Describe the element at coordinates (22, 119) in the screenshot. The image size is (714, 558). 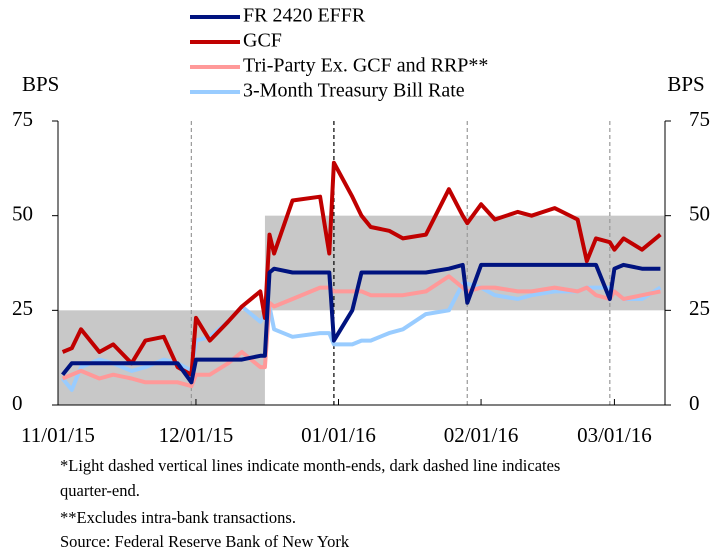
I see `y-tick-label: 75` at that location.